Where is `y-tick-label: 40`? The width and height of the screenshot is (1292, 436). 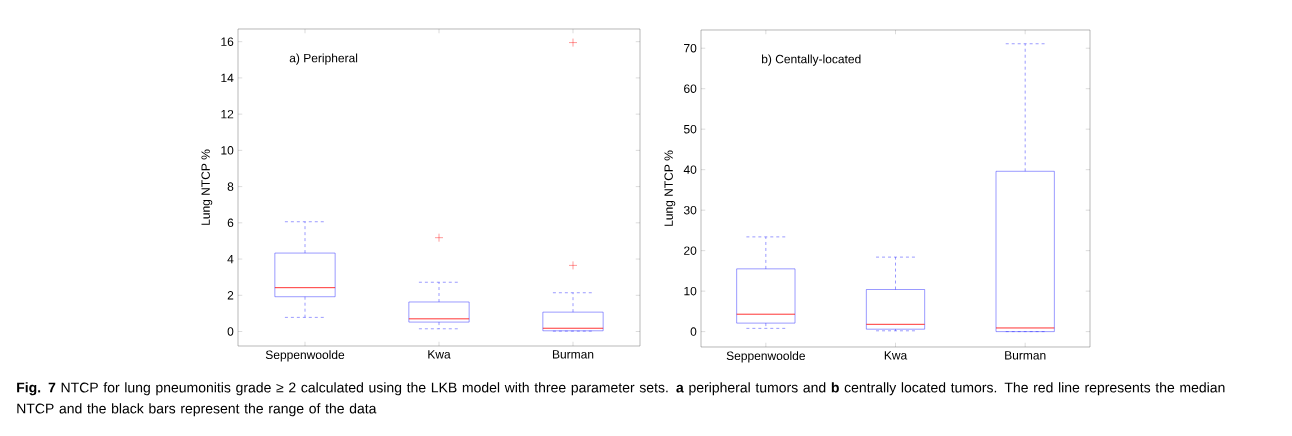 y-tick-label: 40 is located at coordinates (690, 169).